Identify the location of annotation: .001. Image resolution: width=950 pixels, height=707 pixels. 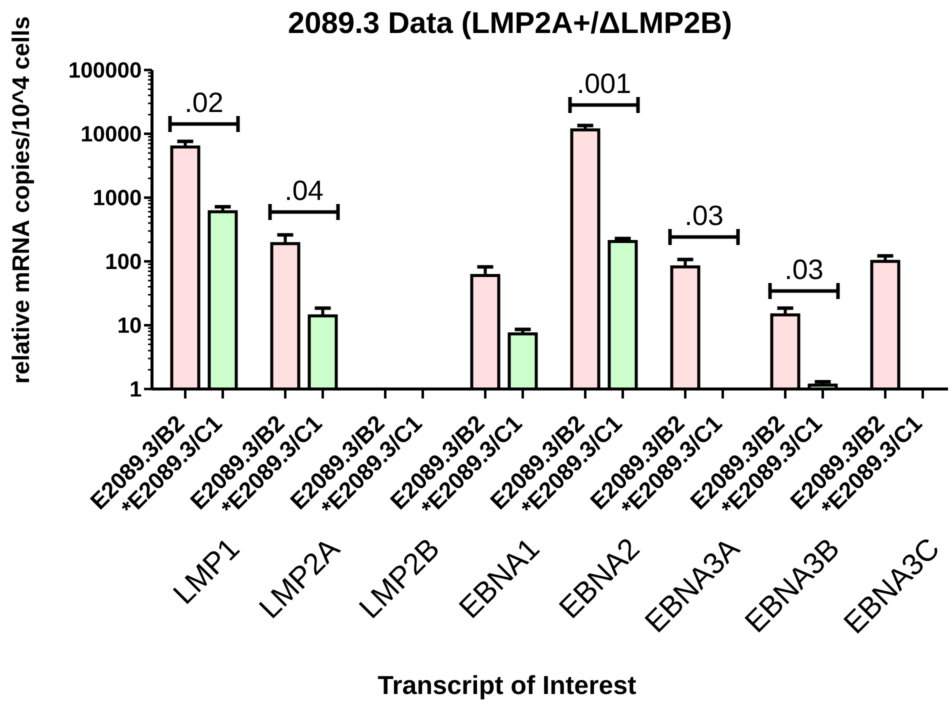
(604, 83).